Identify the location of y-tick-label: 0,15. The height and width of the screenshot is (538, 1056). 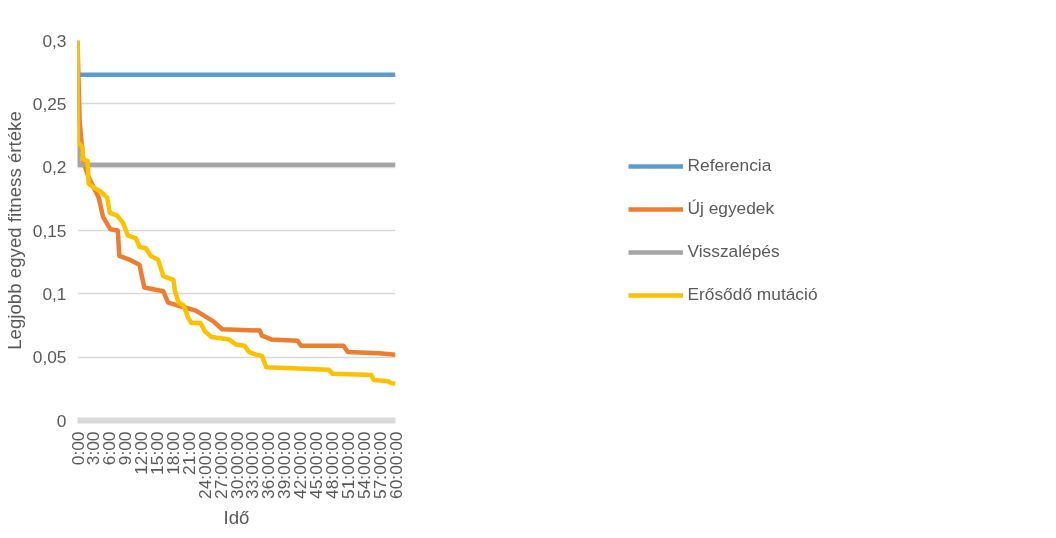
(49, 230).